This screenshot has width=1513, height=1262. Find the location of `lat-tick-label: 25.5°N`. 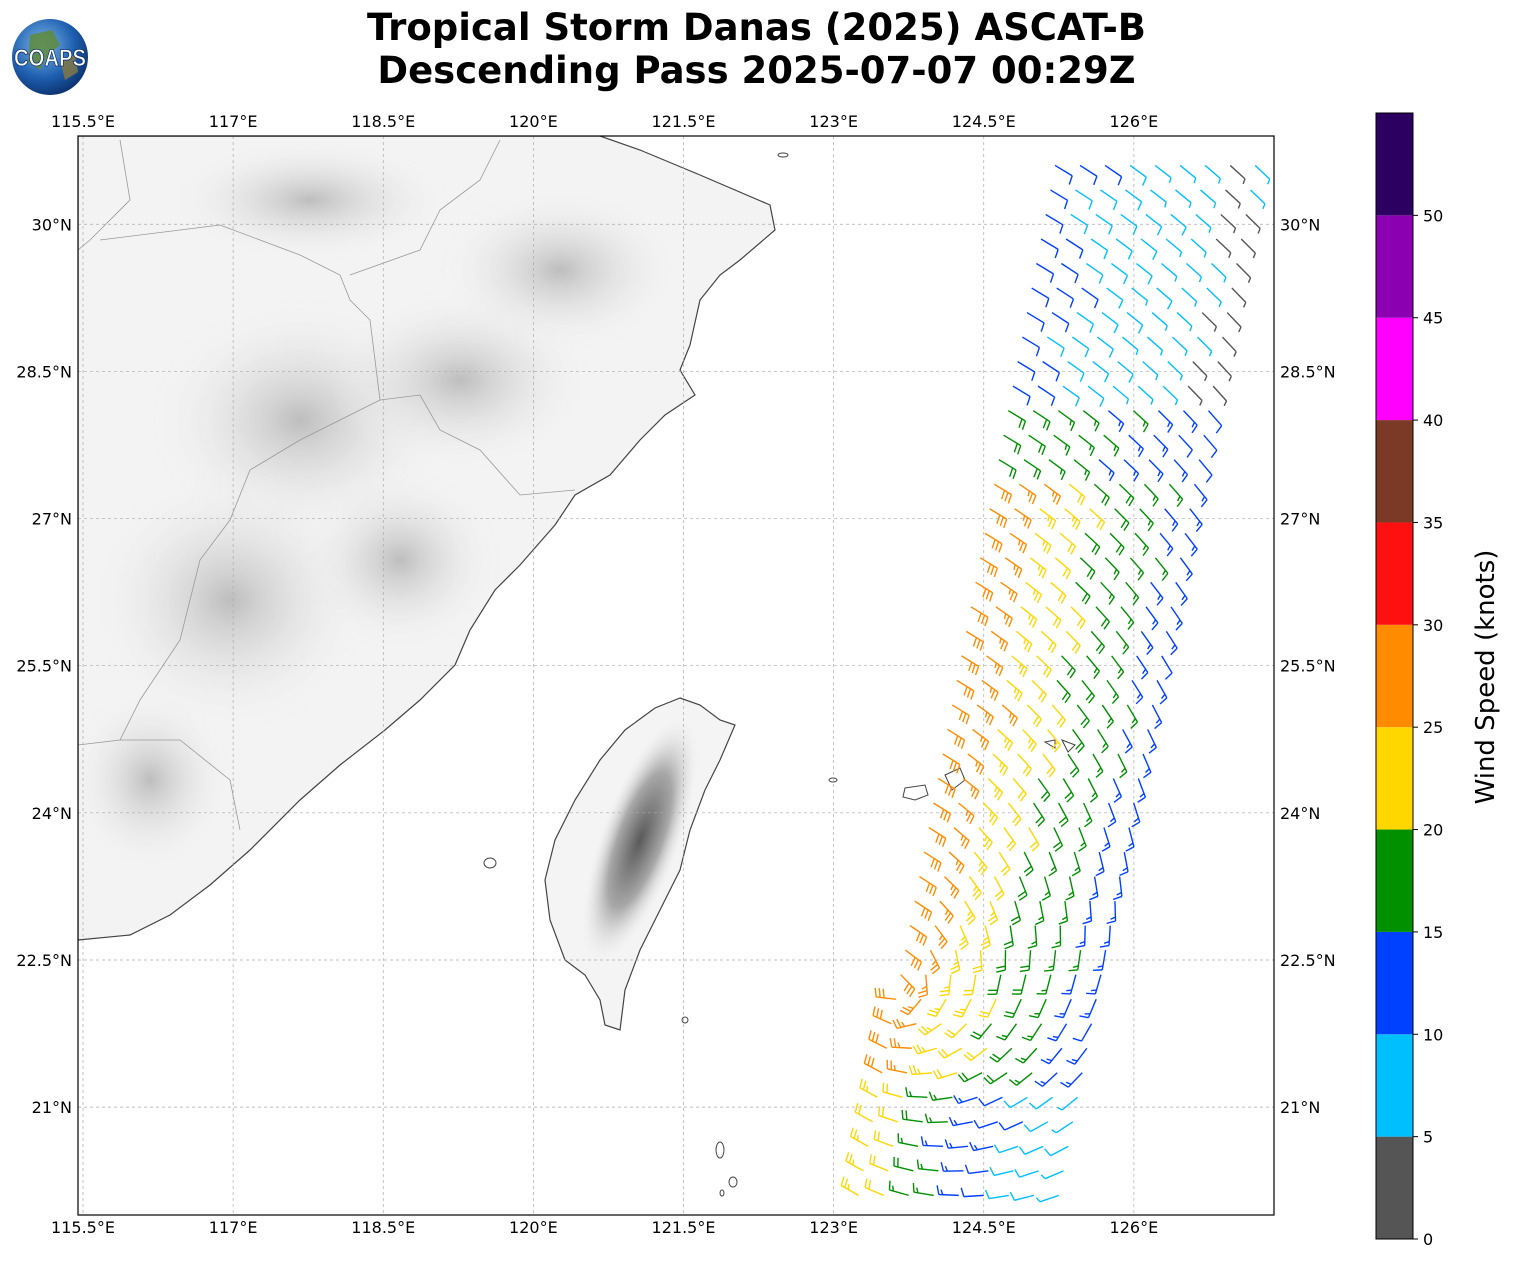

lat-tick-label: 25.5°N is located at coordinates (1308, 666).